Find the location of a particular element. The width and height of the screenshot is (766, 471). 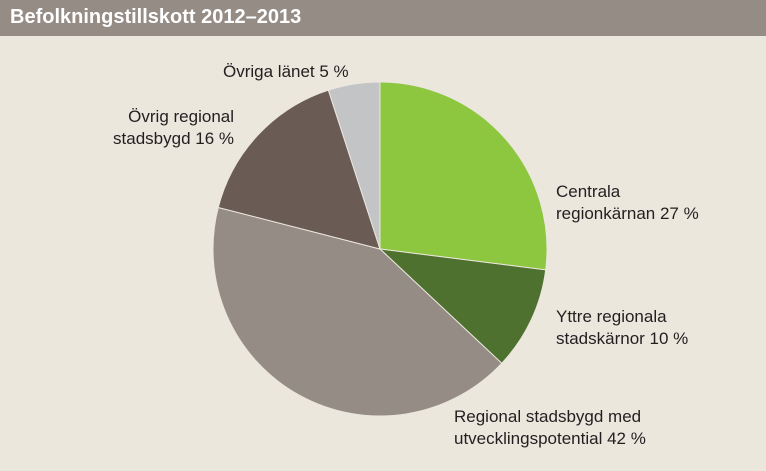

slice-label-regional-line-2: utvecklingspotential 42 % is located at coordinates (550, 438).